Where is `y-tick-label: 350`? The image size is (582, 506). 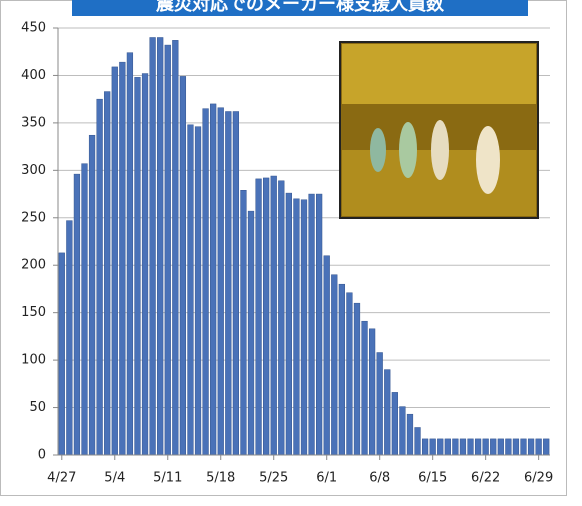
y-tick-label: 350 is located at coordinates (33, 122).